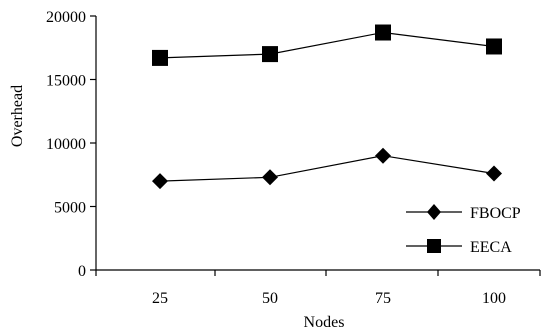  I want to click on x-tick-label: 100, so click(494, 298).